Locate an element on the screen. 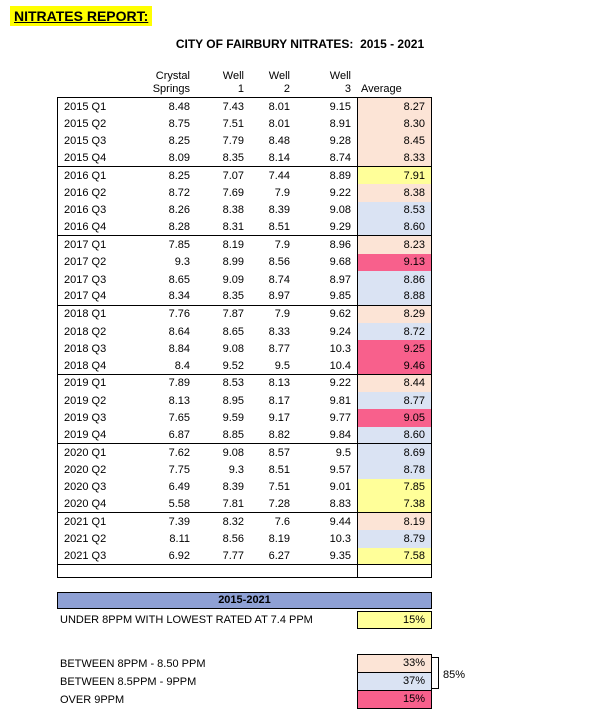 The width and height of the screenshot is (600, 720). table-row: 2020 Q4 5.58 7.81 7.28 8.83 7.38 is located at coordinates (244, 504).